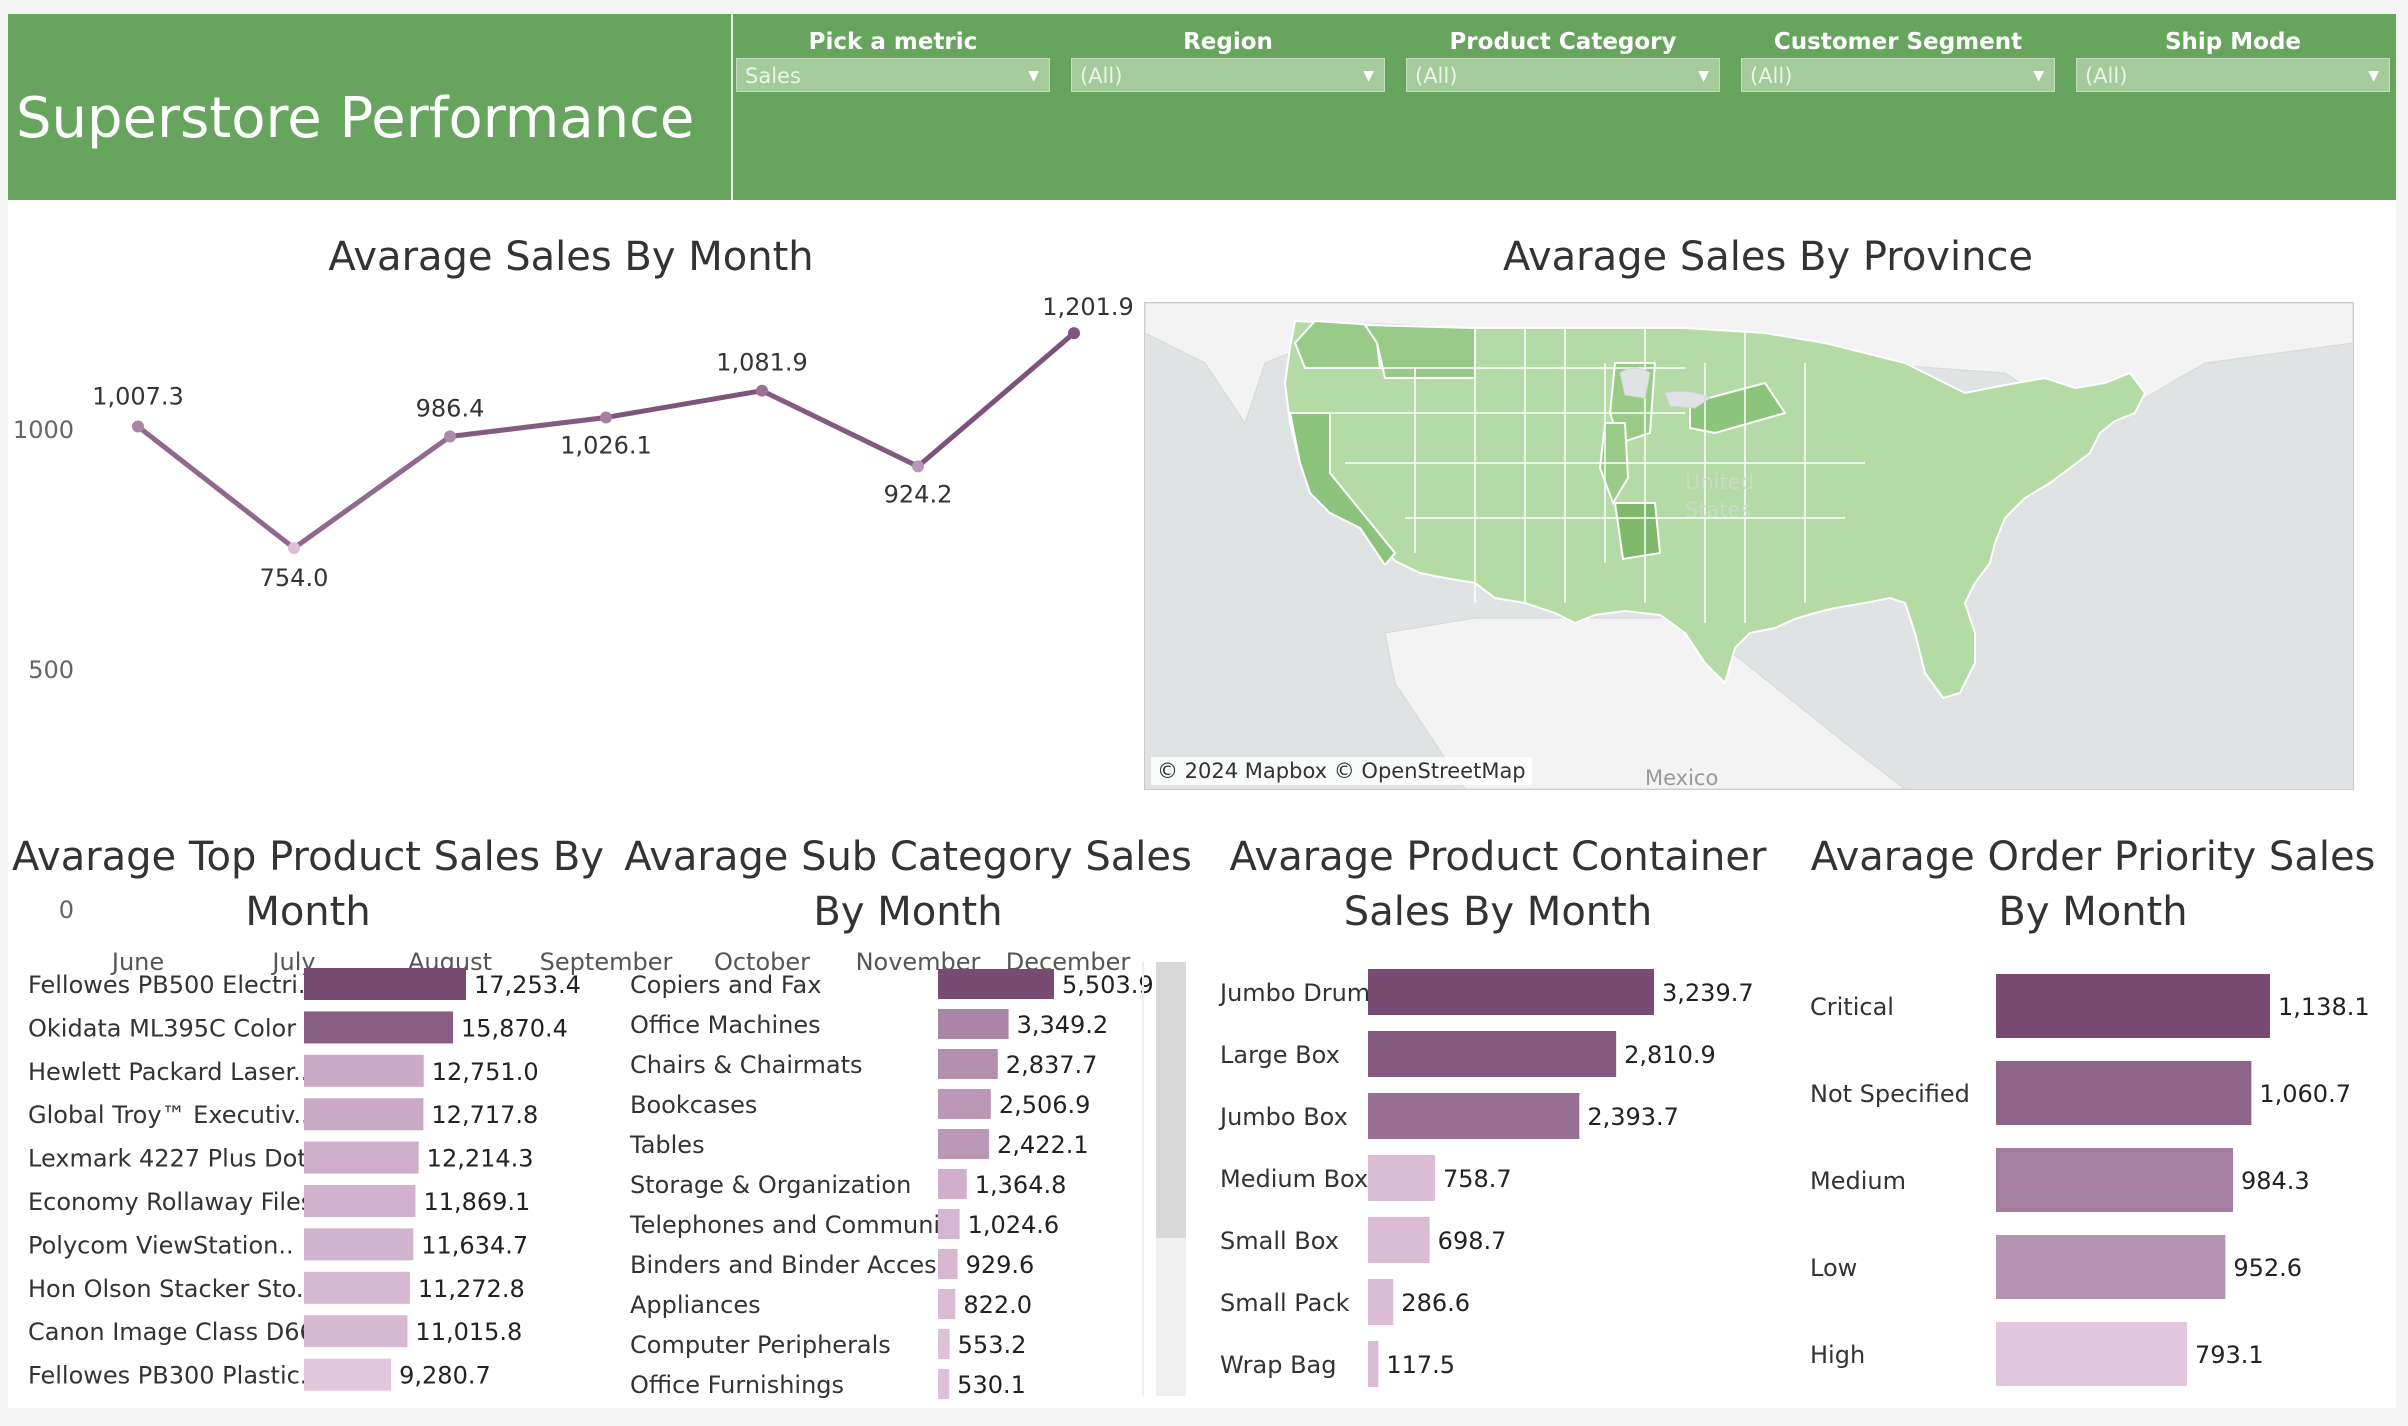 The height and width of the screenshot is (1426, 2408). I want to click on bar-value-label: 11,272.8, so click(471, 1289).